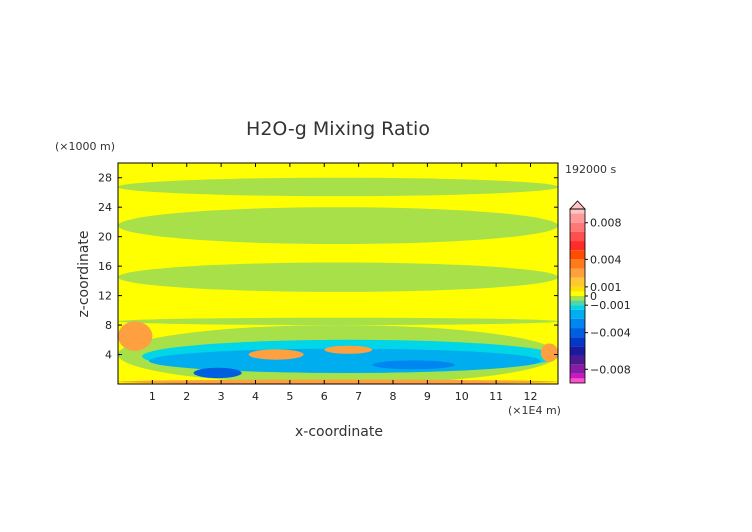 Image resolution: width=752 pixels, height=532 pixels. What do you see at coordinates (610, 333) in the screenshot?
I see `colorbar-tick-label-5: −0.004` at bounding box center [610, 333].